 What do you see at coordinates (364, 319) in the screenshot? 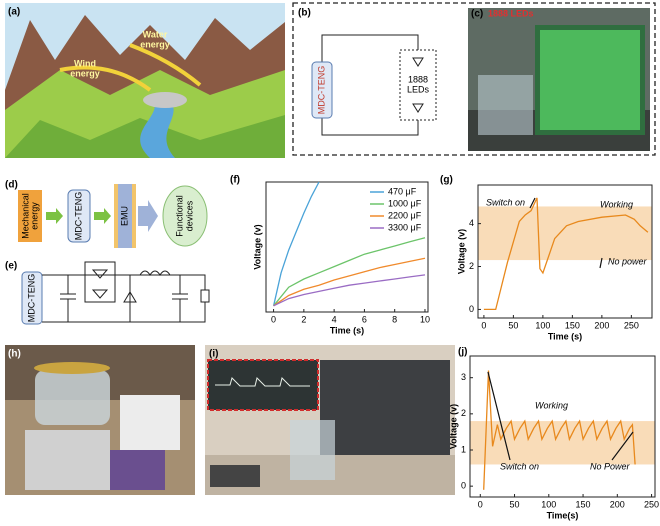
I see `x-tick-label: 6` at bounding box center [364, 319].